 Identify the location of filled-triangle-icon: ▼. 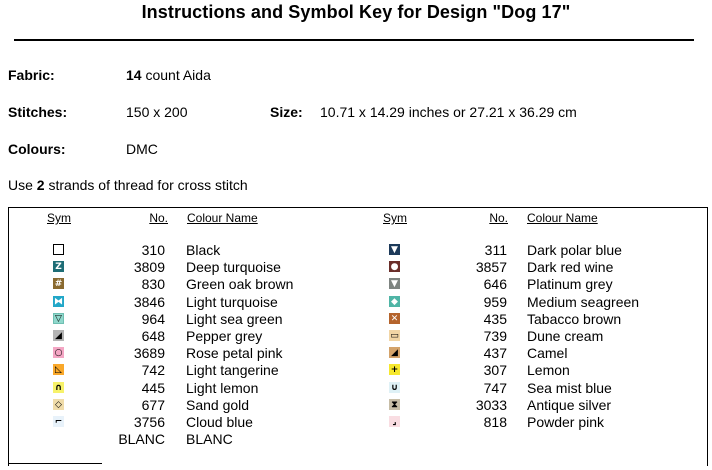
(394, 249).